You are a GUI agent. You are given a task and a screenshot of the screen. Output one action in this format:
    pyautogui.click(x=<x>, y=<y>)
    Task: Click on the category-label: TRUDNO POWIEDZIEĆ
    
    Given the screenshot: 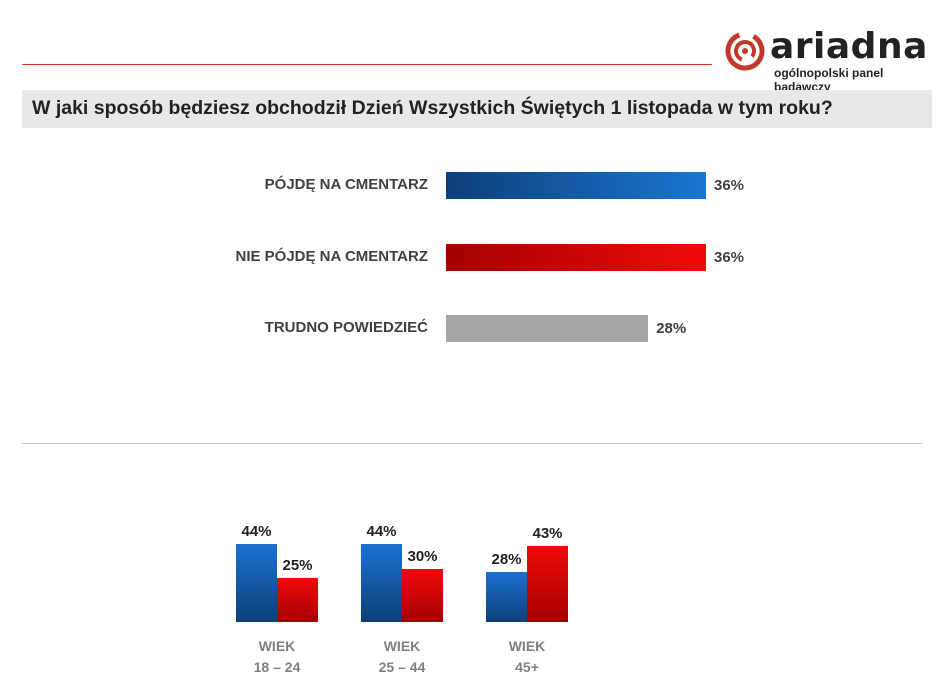 What is the action you would take?
    pyautogui.click(x=346, y=327)
    